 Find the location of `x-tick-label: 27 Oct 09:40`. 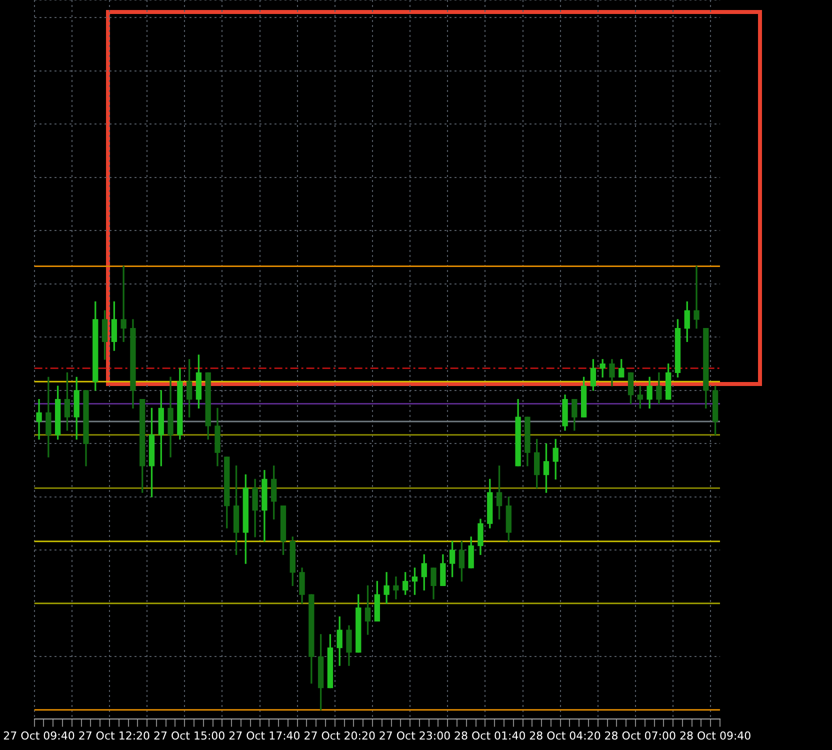

x-tick-label: 27 Oct 09:40 is located at coordinates (39, 735).